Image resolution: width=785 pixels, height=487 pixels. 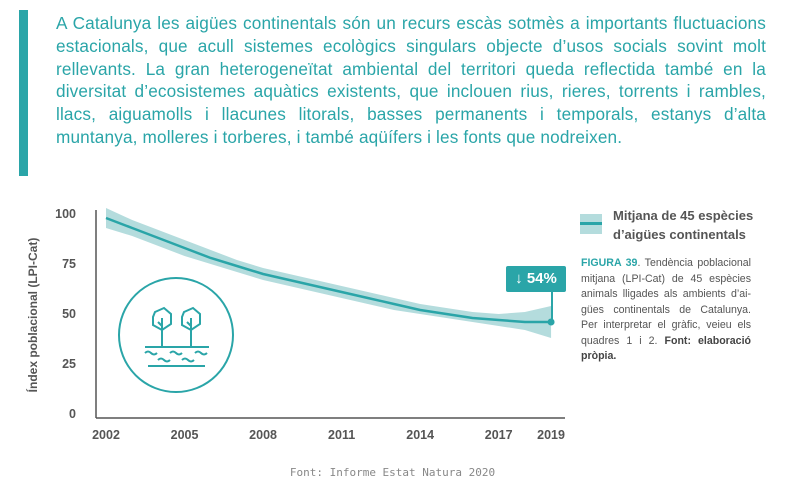 I want to click on y-axis-label: Índex poblacional (LPI-Cat), so click(x=32, y=315).